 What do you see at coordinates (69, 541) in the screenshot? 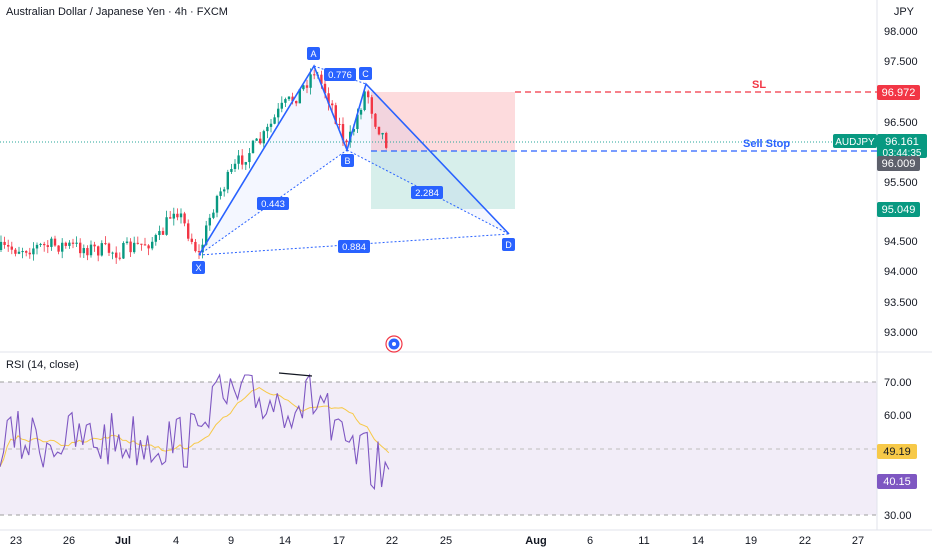
I see `time-tick: 26` at bounding box center [69, 541].